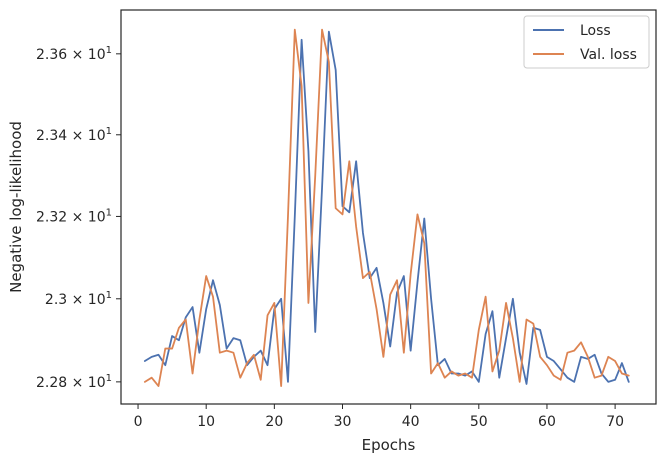  I want to click on legend-label-val-loss: Val. loss, so click(608, 55).